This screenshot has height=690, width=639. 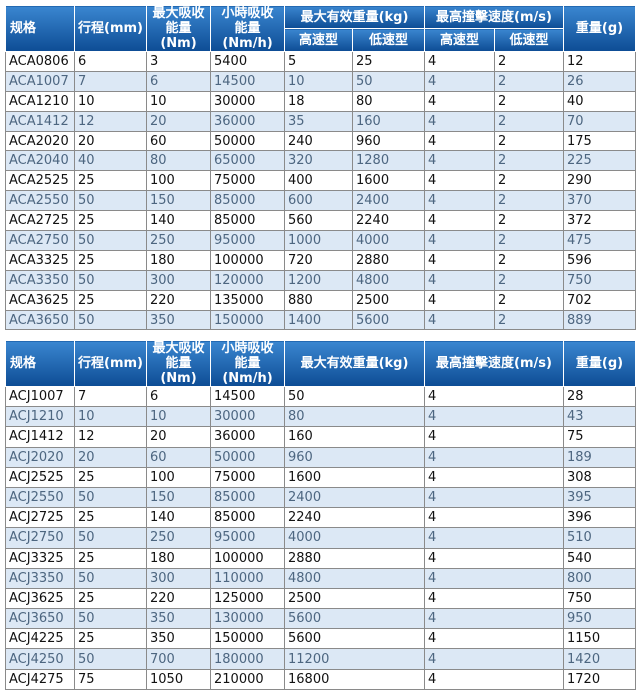 I want to click on table-row: ACA2550 50 150 85000 600 2400 4 2 370, so click(x=321, y=201).